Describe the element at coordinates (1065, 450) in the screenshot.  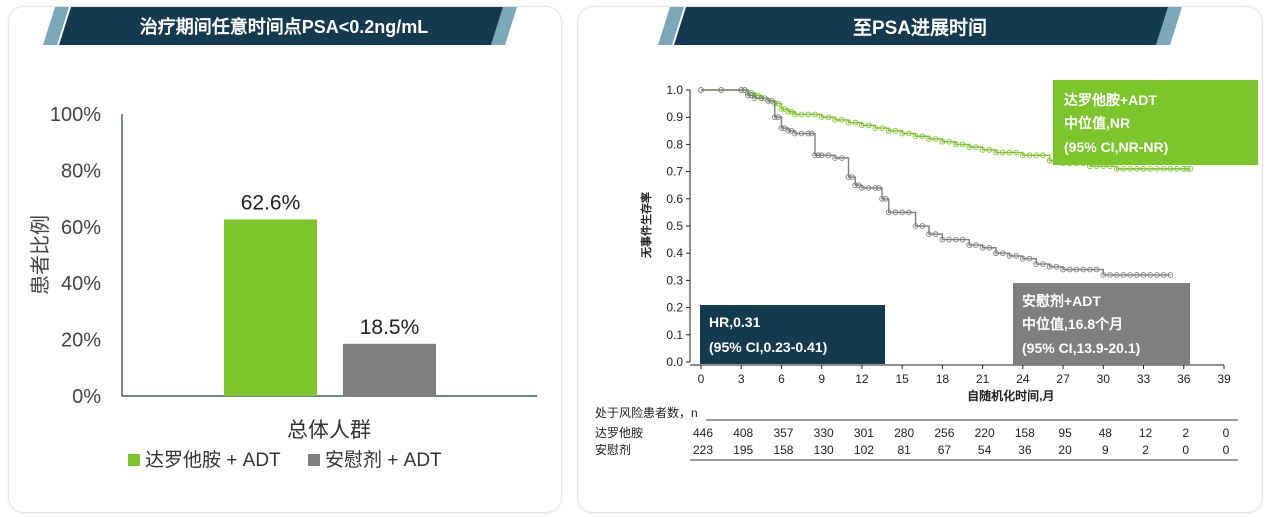
I see `risk-cell: 20` at that location.